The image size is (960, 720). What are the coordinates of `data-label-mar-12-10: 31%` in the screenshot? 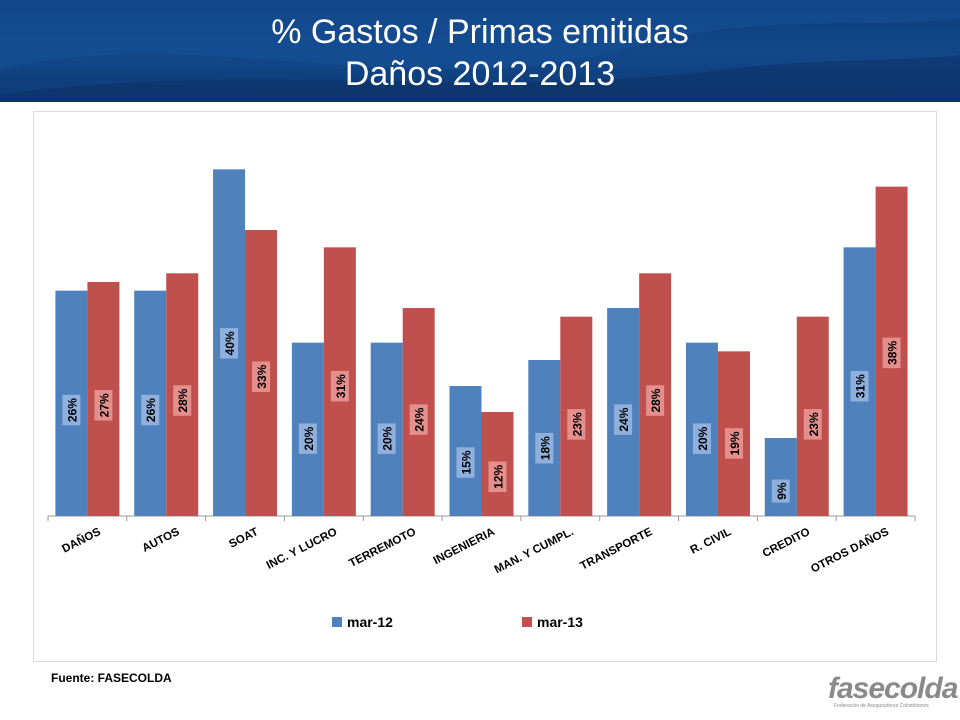 It's located at (859, 386).